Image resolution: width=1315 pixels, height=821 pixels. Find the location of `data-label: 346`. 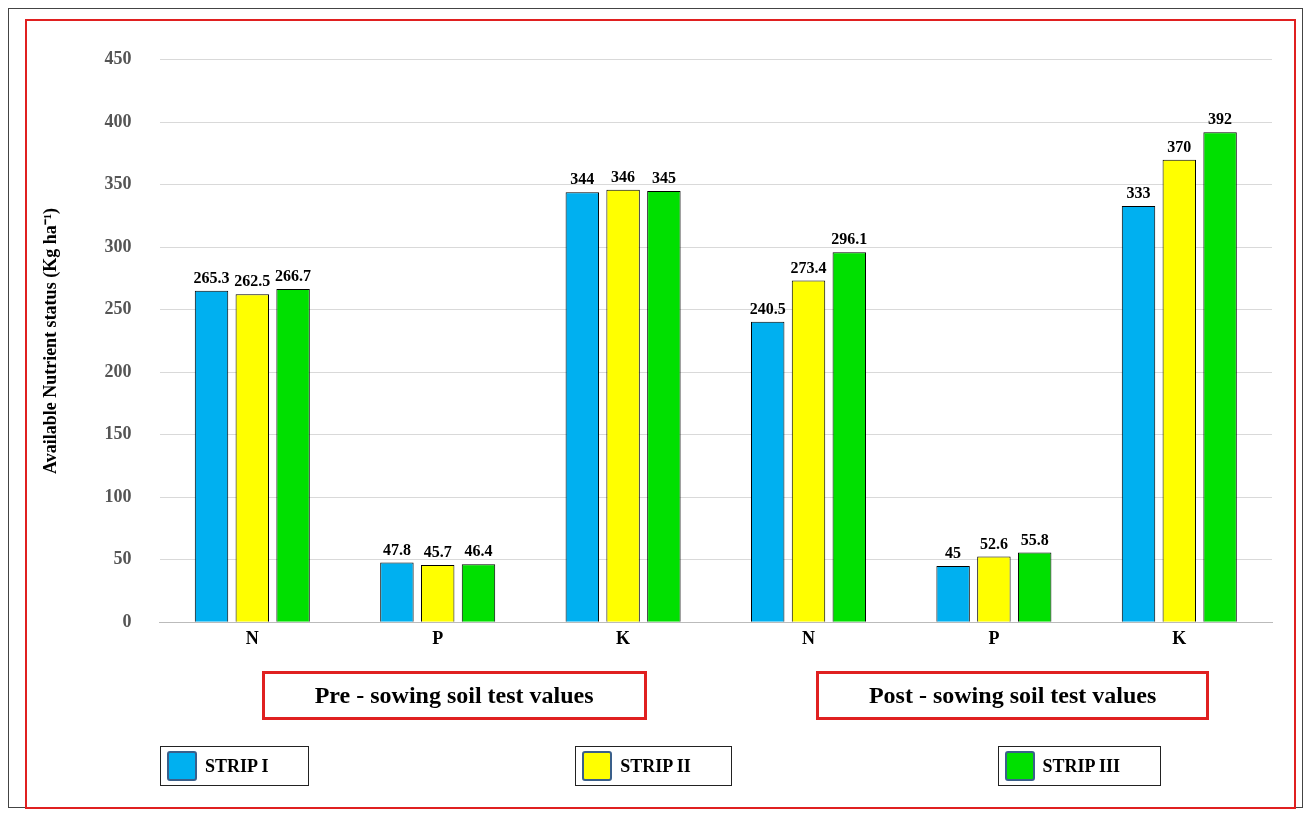

data-label: 346 is located at coordinates (623, 176).